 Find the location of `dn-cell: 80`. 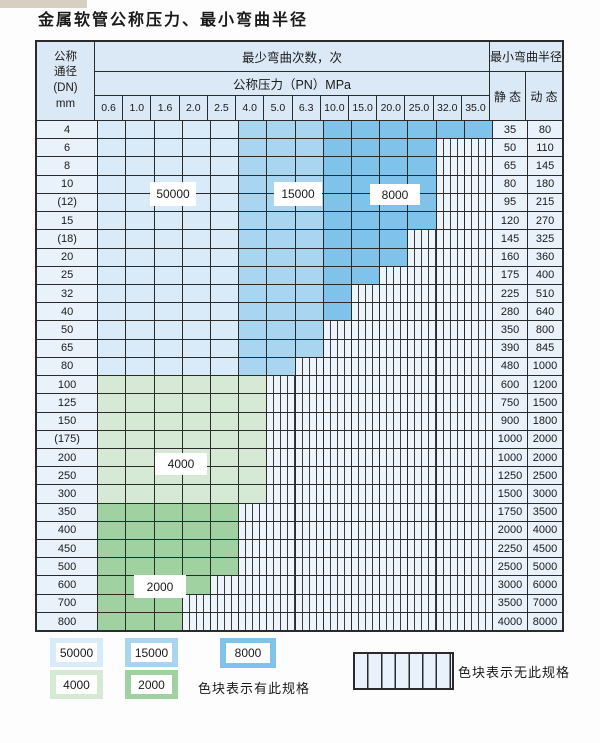

dn-cell: 80 is located at coordinates (68, 366).